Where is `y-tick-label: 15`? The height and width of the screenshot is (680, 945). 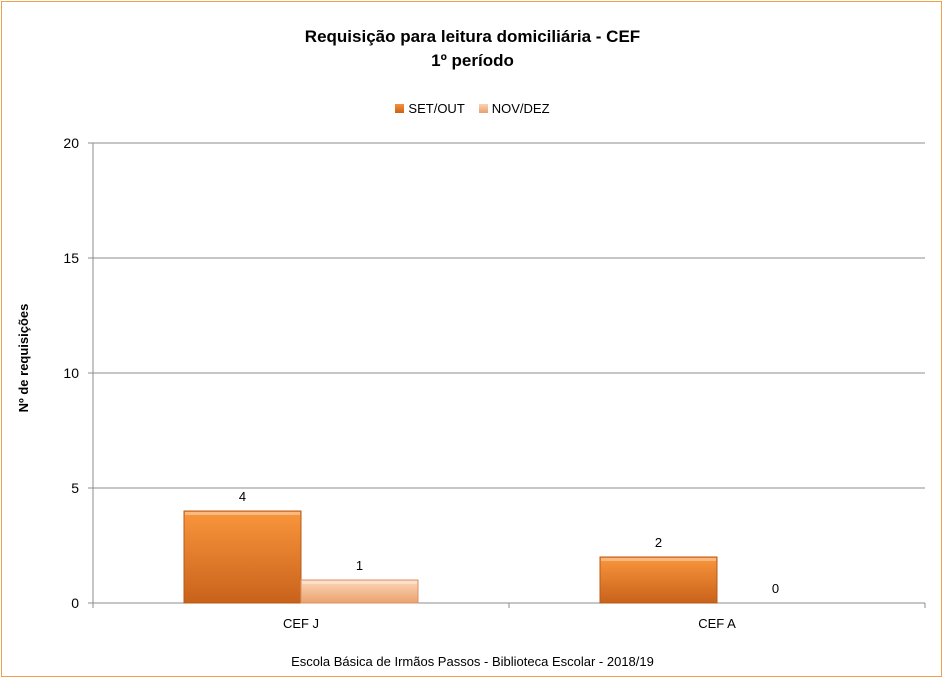
y-tick-label: 15 is located at coordinates (71, 258).